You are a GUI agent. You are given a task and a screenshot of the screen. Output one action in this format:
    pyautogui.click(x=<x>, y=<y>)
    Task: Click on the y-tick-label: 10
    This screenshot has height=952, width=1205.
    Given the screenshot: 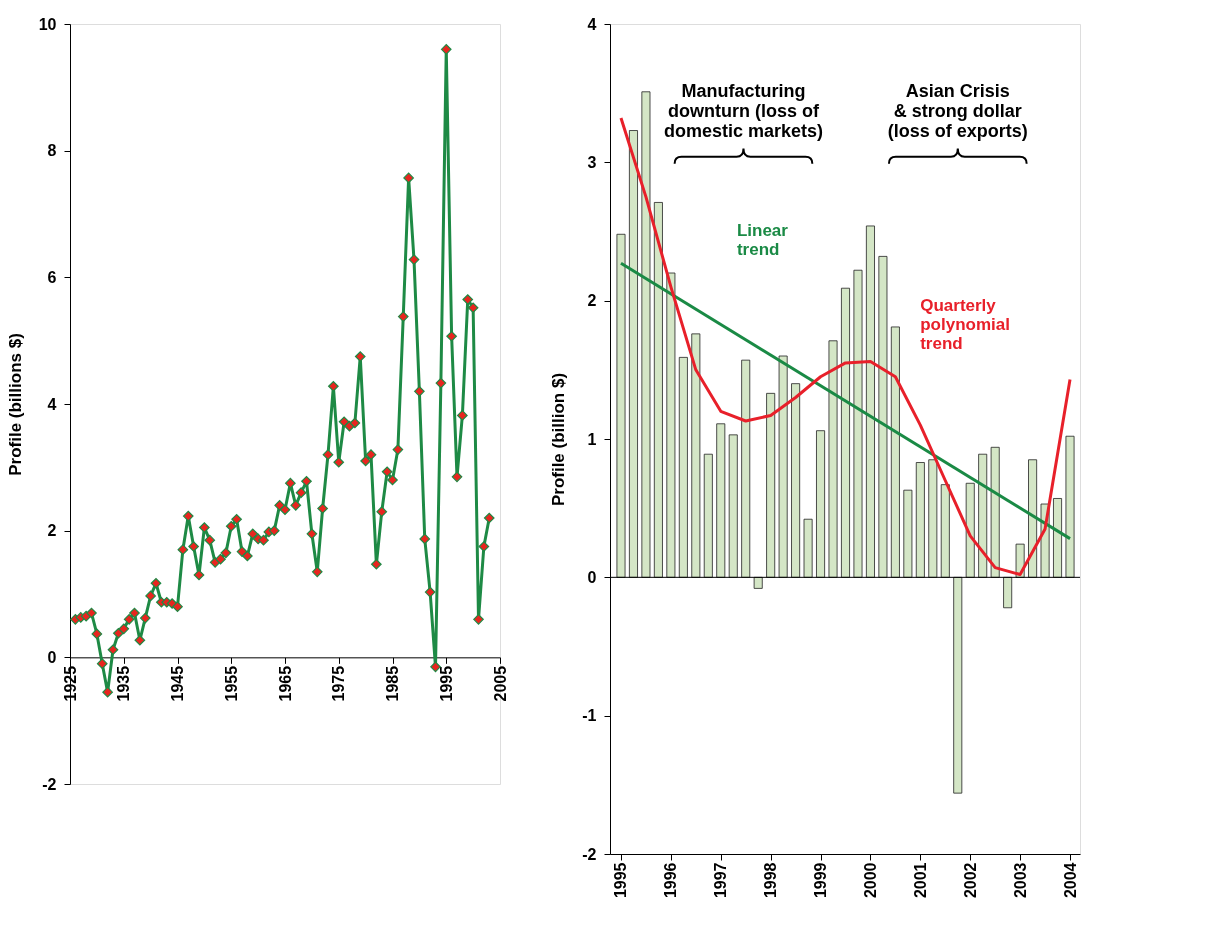 What is the action you would take?
    pyautogui.click(x=47, y=24)
    